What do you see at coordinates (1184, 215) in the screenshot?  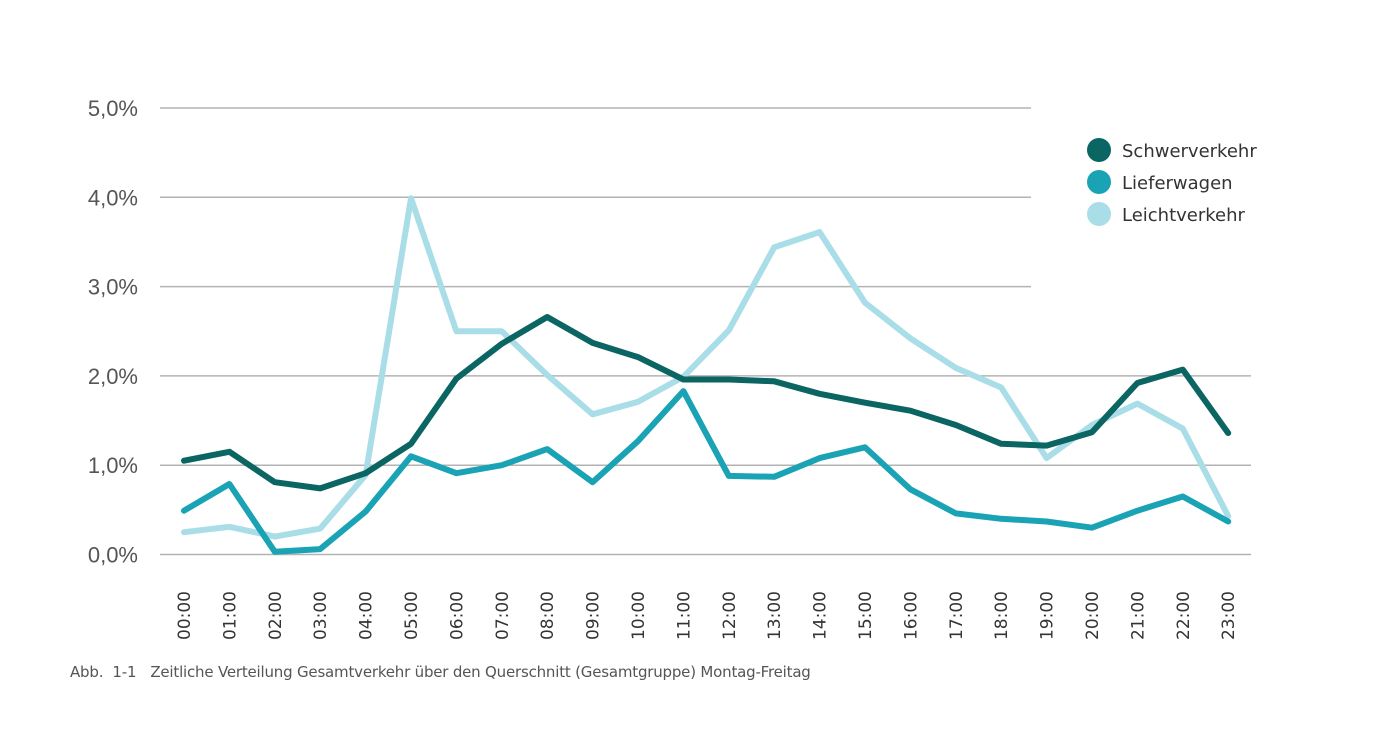 I see `legend-label-leichtverkehr: Leichtverkehr` at bounding box center [1184, 215].